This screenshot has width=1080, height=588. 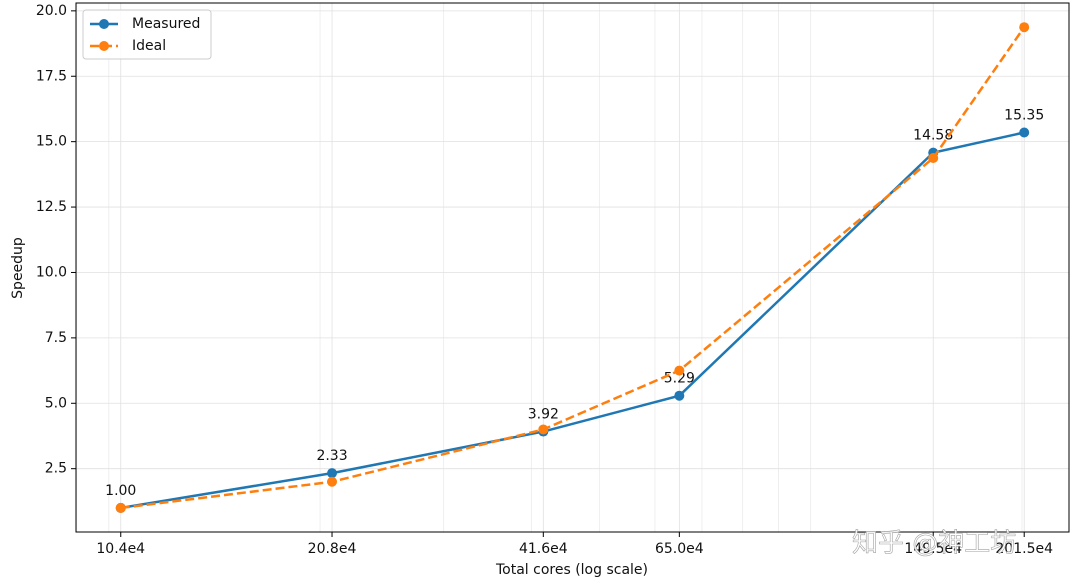 What do you see at coordinates (1024, 549) in the screenshot?
I see `x-tick-label: 201.5e4` at bounding box center [1024, 549].